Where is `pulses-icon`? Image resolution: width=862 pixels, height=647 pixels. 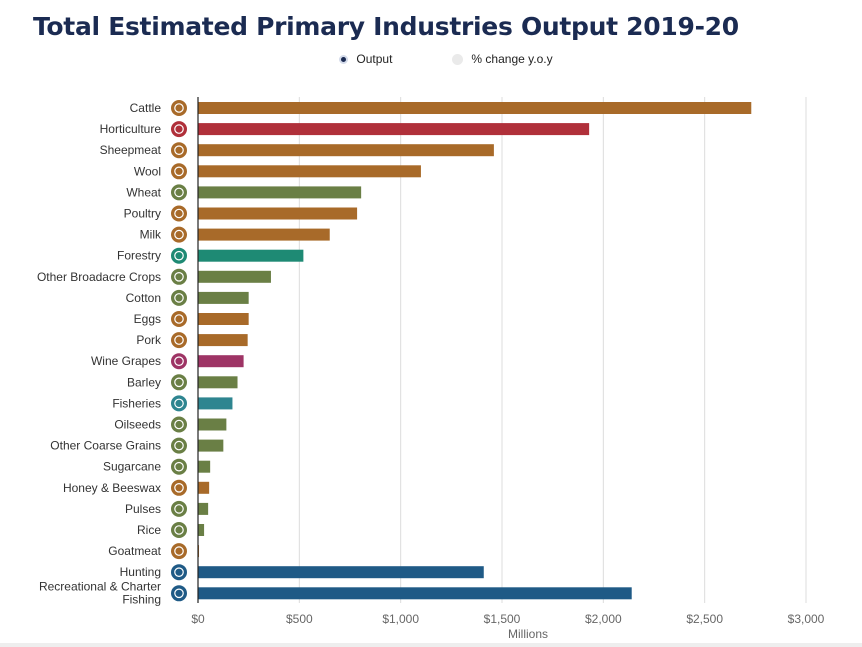
pulses-icon is located at coordinates (179, 508).